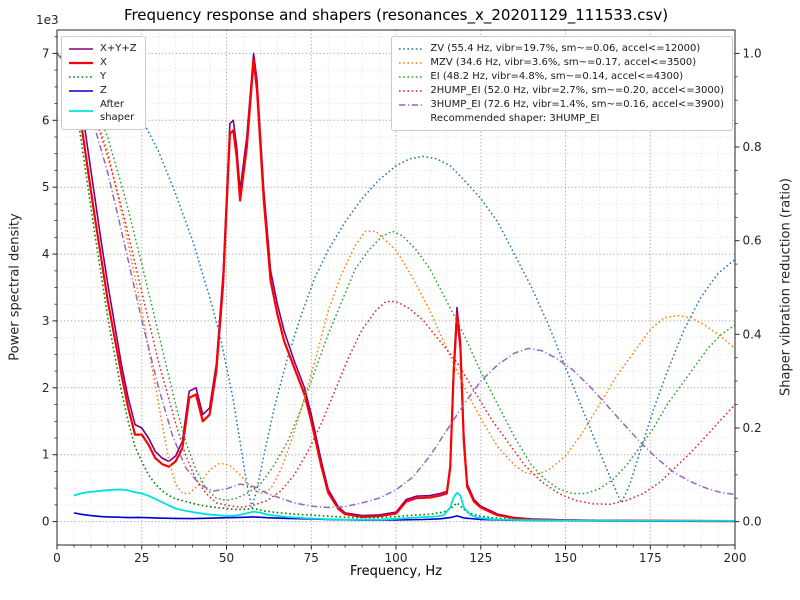  What do you see at coordinates (786, 287) in the screenshot?
I see `y-axis-label-right: Shaper vibration reduction (ratio)` at bounding box center [786, 287].